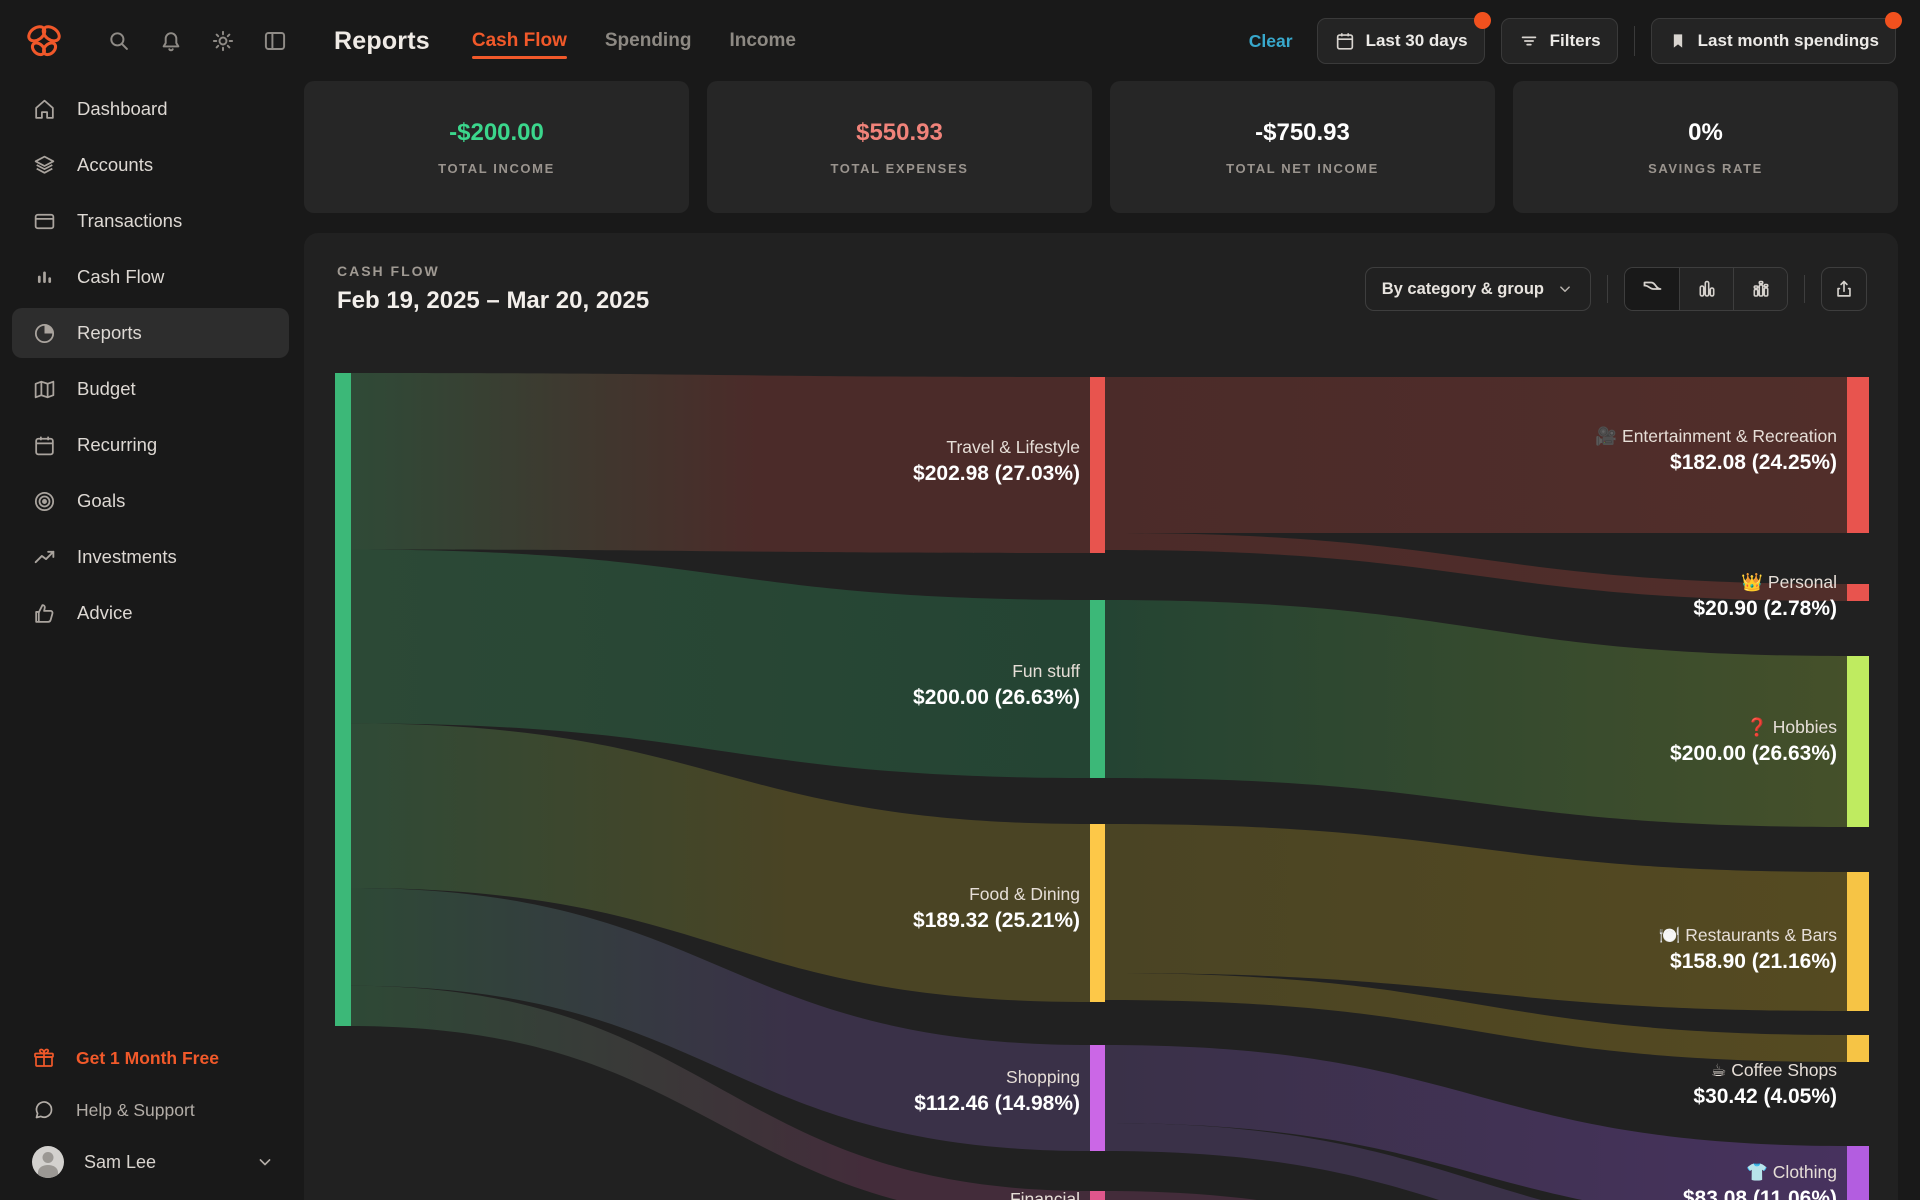  What do you see at coordinates (1759, 1181) in the screenshot?
I see `sankey-label-clothing: 👕 Clothing $83.08 (11.06%)` at bounding box center [1759, 1181].